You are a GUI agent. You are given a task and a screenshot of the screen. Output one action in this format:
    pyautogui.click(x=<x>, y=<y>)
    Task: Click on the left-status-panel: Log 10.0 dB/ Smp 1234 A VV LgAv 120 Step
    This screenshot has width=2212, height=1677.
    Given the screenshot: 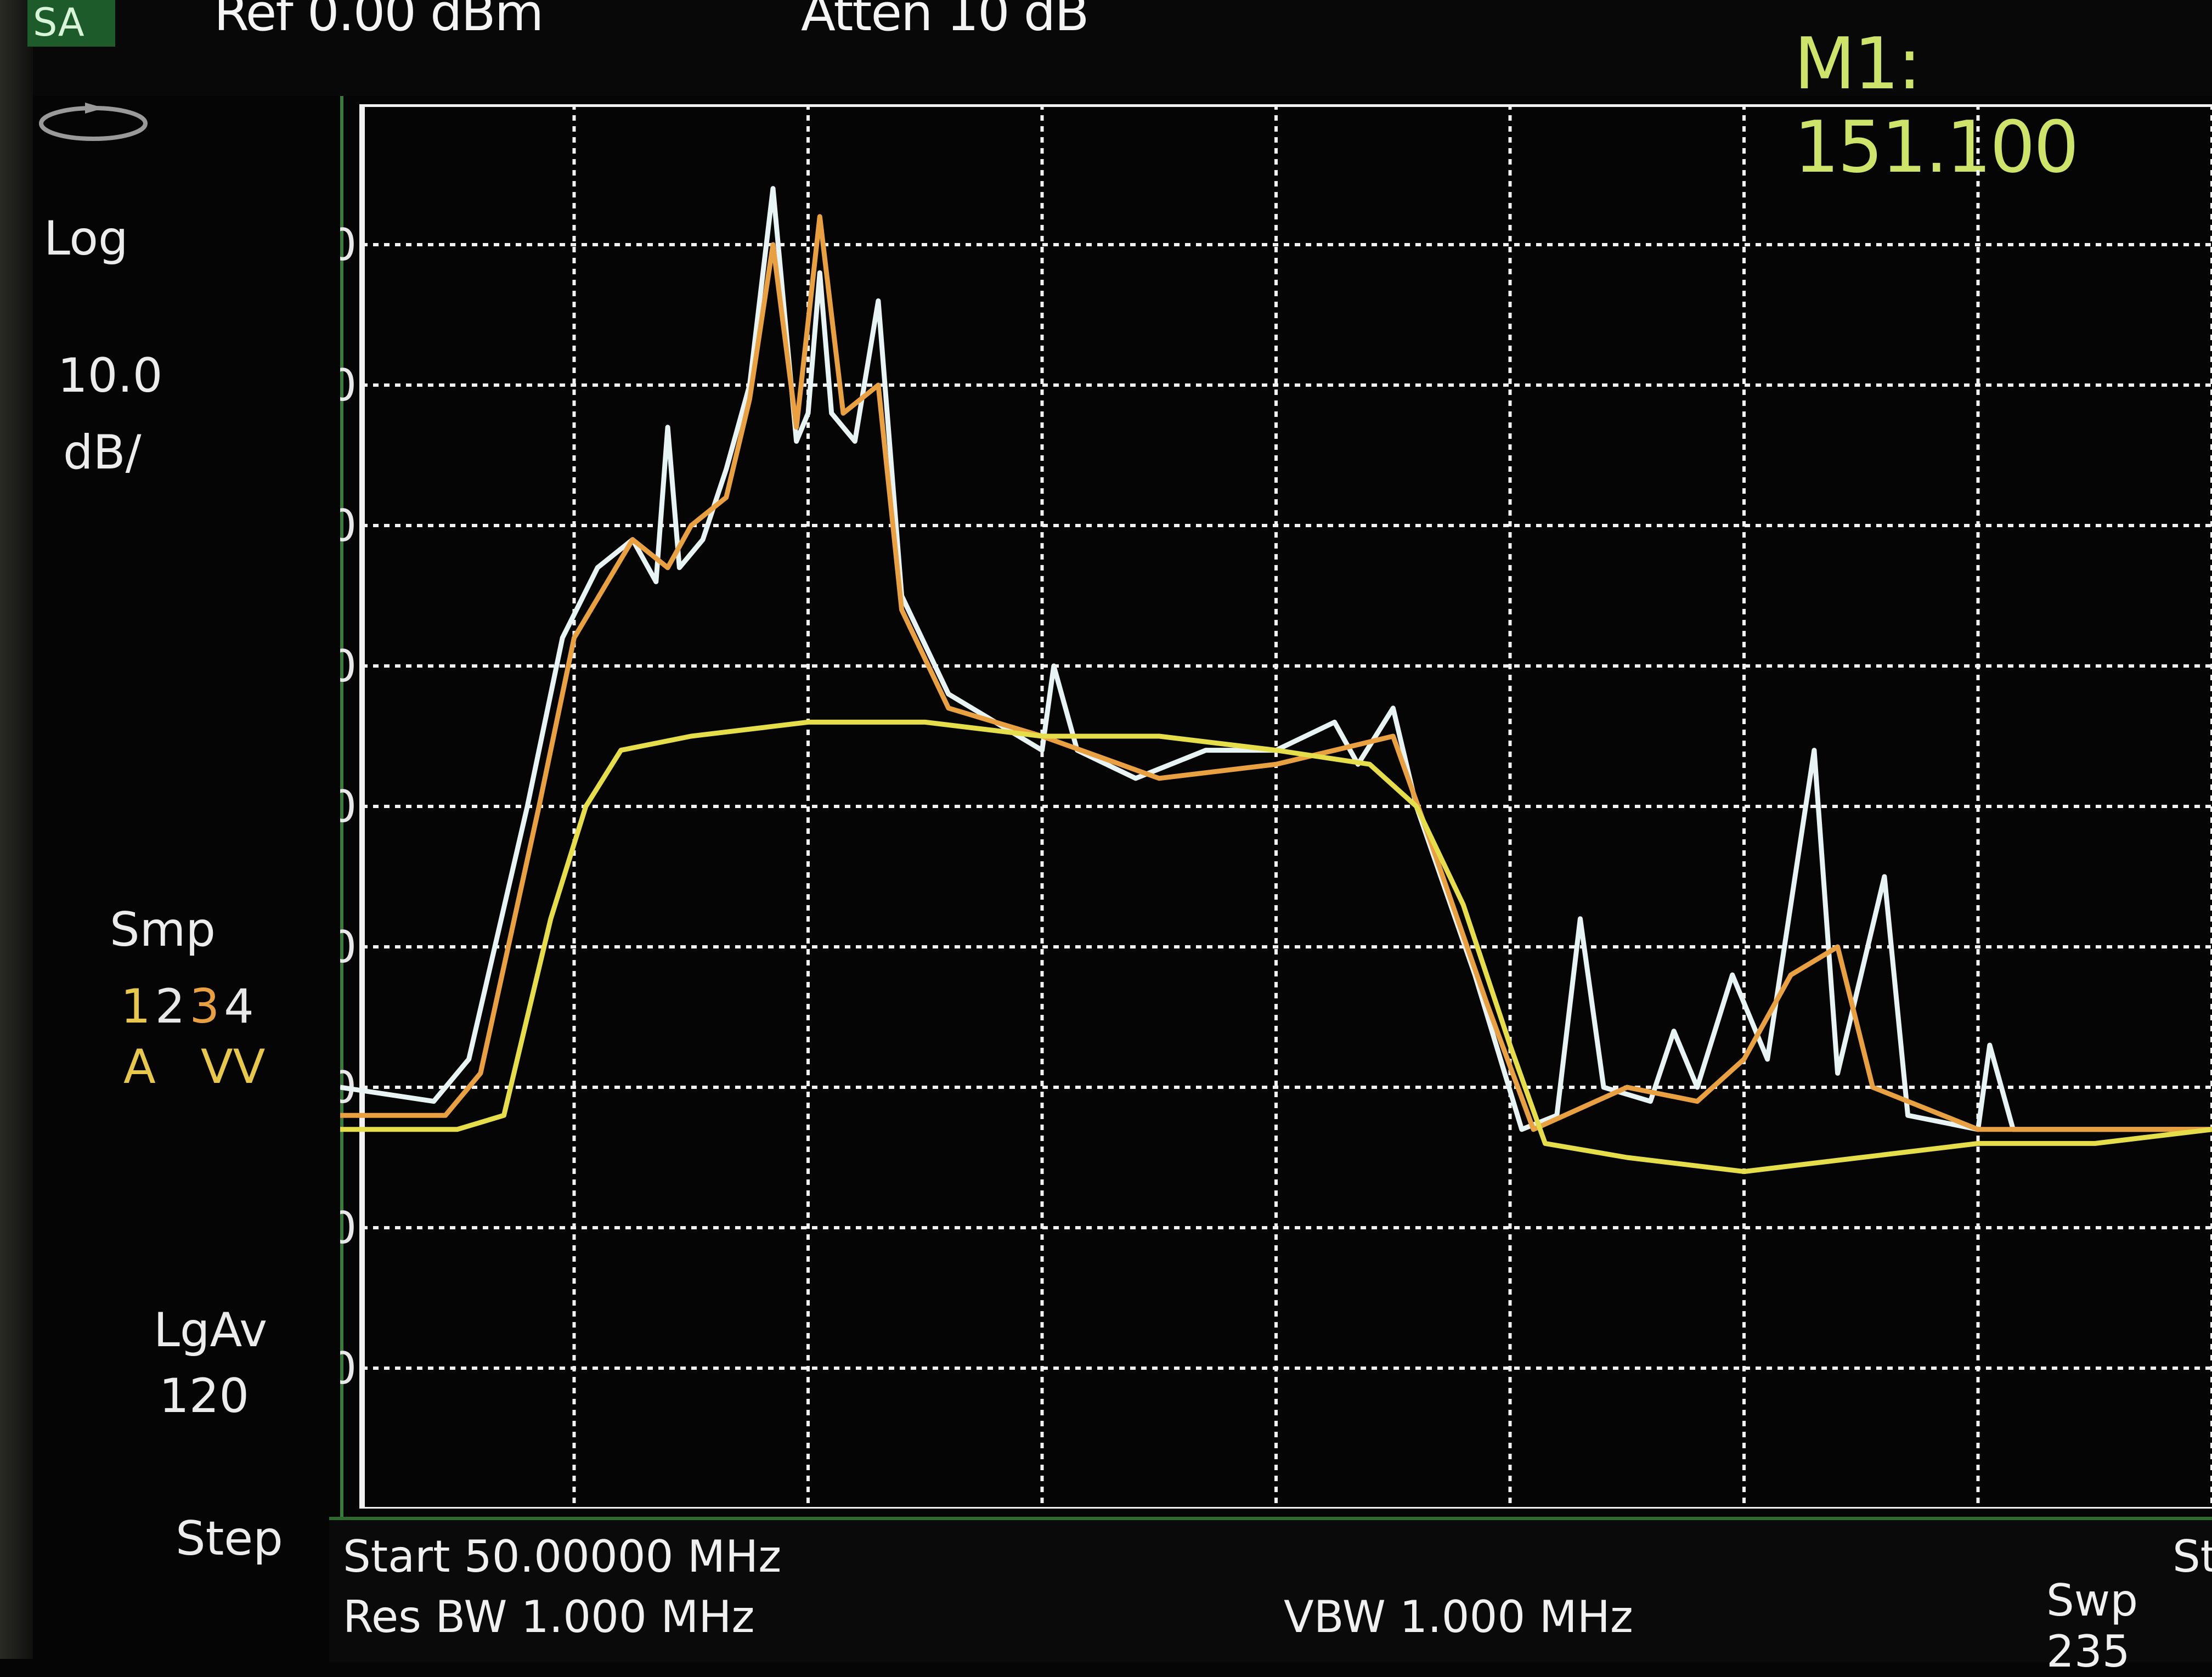 What is the action you would take?
    pyautogui.click(x=188, y=869)
    